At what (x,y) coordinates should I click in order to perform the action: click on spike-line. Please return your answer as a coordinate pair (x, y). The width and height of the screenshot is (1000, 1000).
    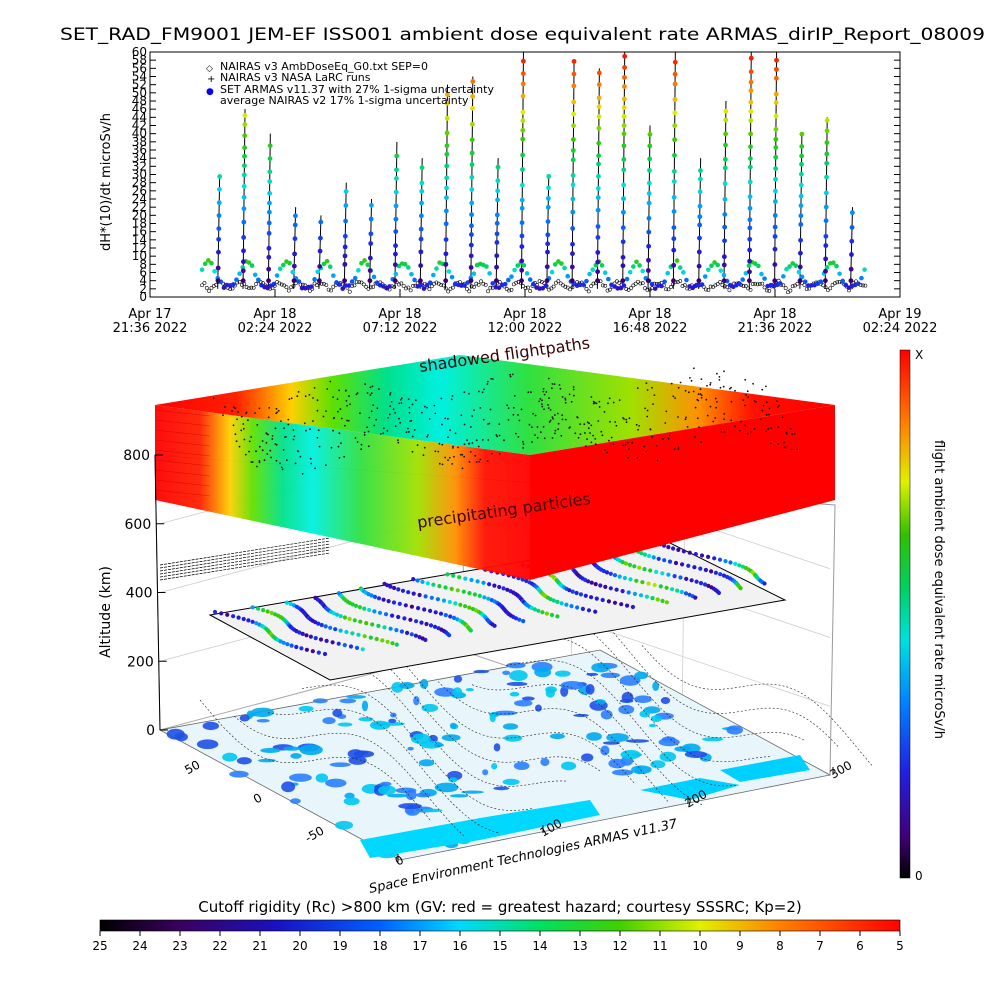
    Looking at the image, I should click on (548, 231).